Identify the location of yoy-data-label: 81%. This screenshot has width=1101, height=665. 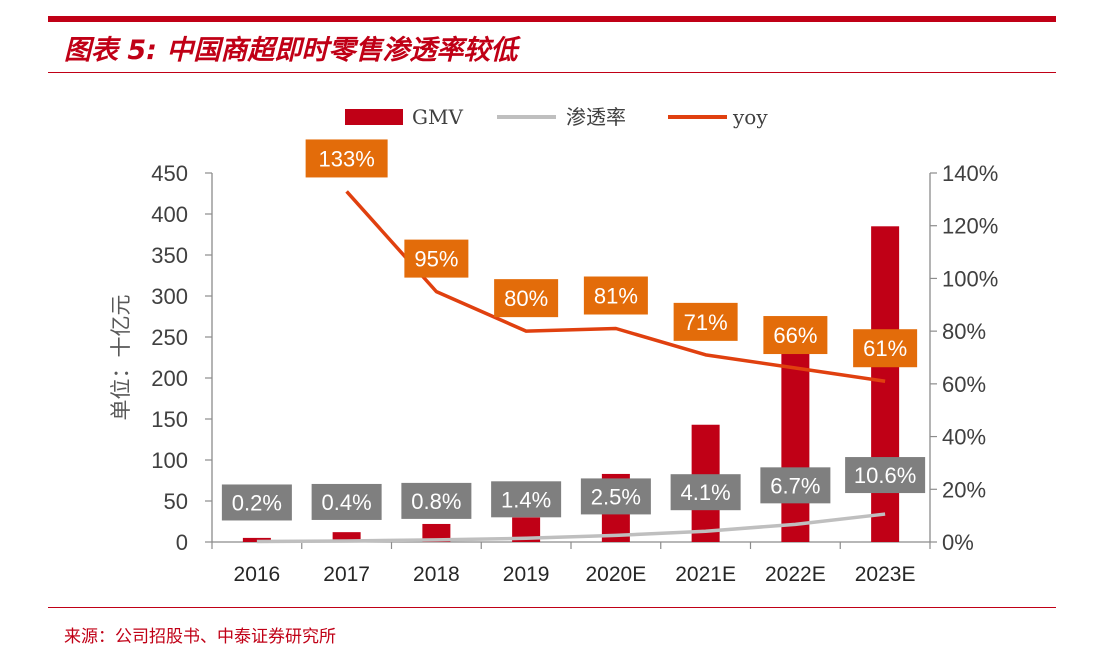
(616, 296).